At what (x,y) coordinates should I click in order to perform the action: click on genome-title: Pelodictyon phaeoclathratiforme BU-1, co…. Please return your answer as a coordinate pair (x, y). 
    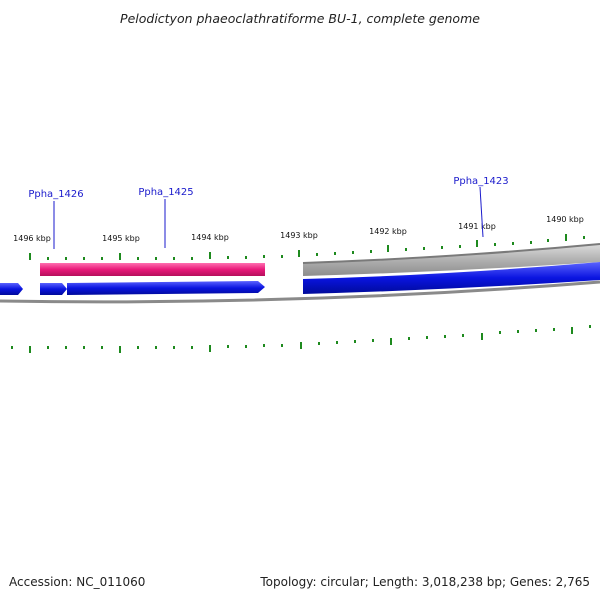
    Looking at the image, I should click on (300, 18).